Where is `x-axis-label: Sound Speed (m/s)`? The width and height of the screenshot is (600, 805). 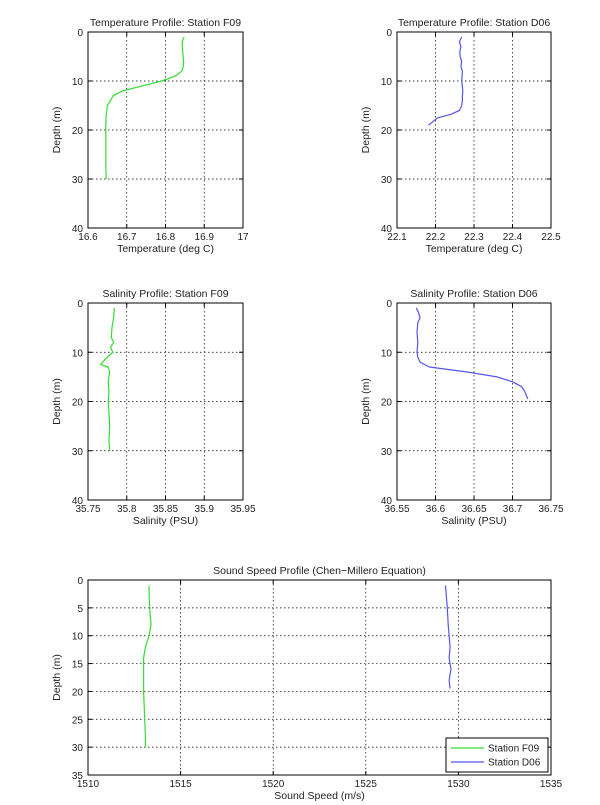
x-axis-label: Sound Speed (m/s) is located at coordinates (319, 796).